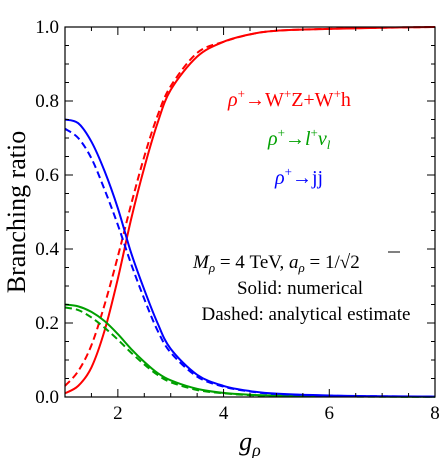 The image size is (445, 458). Describe the element at coordinates (47, 175) in the screenshot. I see `y-tick-label: 0.6` at that location.